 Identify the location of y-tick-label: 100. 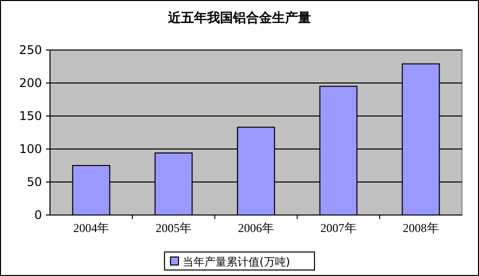
(30, 149).